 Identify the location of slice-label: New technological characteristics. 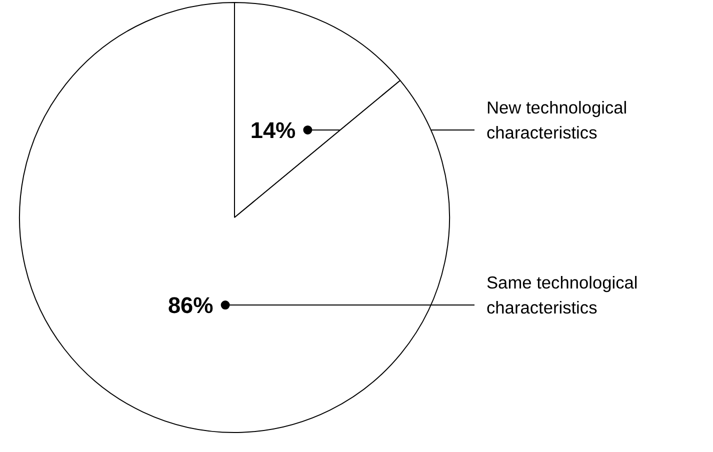
(557, 119).